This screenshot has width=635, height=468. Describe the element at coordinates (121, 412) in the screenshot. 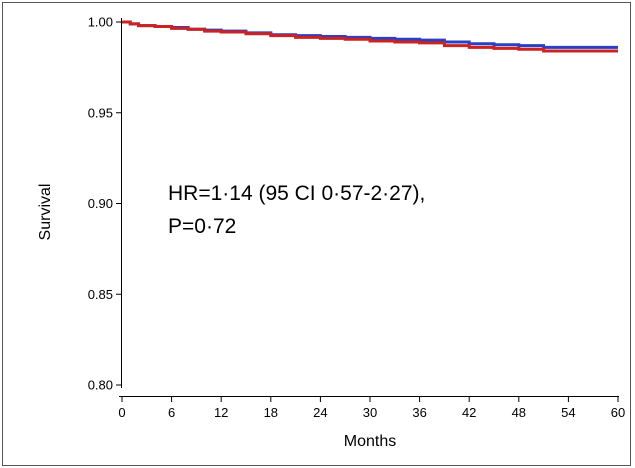

I see `x-tick-label: 0` at that location.